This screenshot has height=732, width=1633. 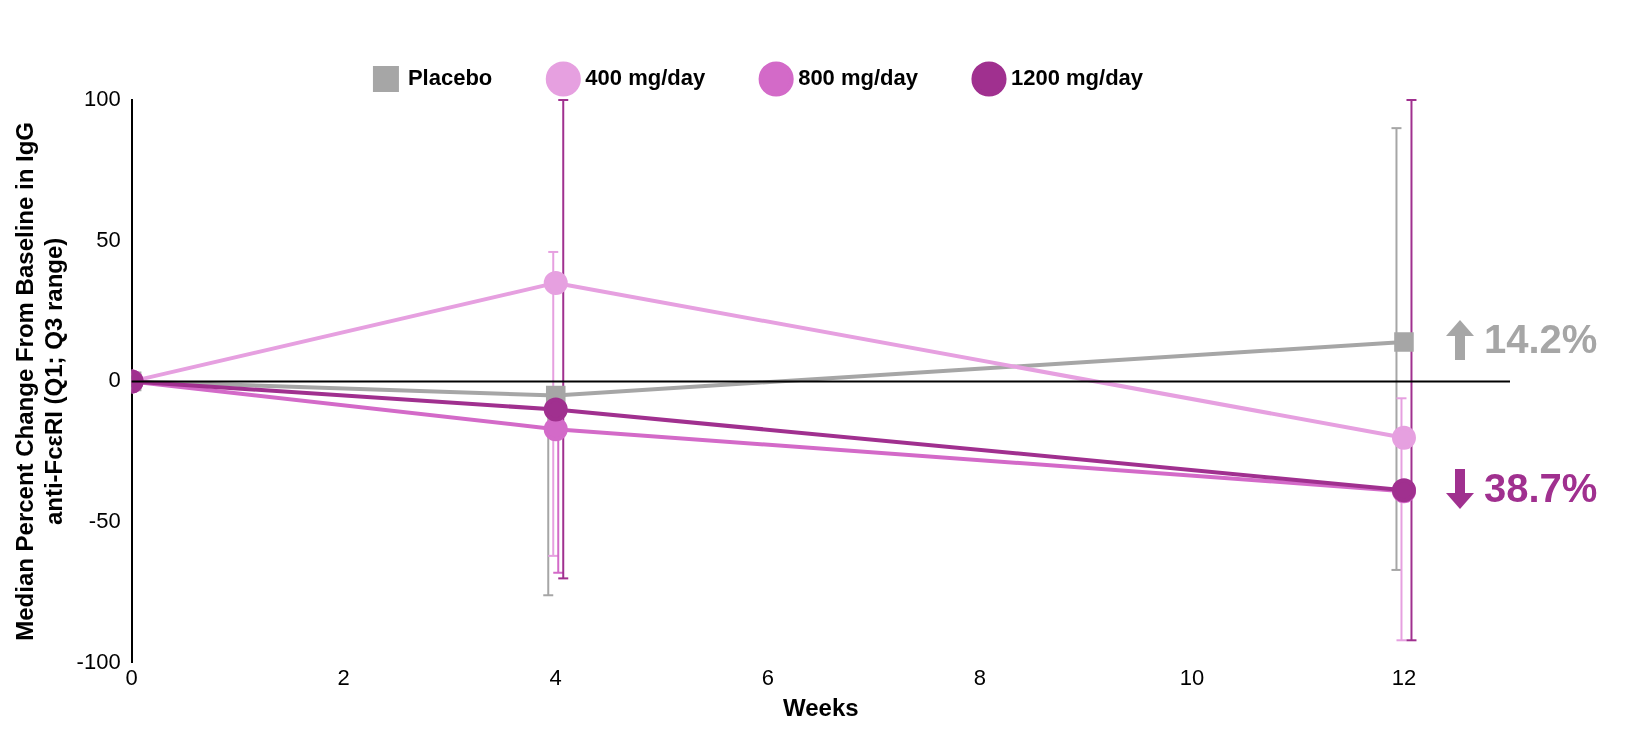 I want to click on y-axis-title: Median Percent Change From Baseline in IgG anti-FcεRI (Q1; Q3 range), so click(x=39, y=381).